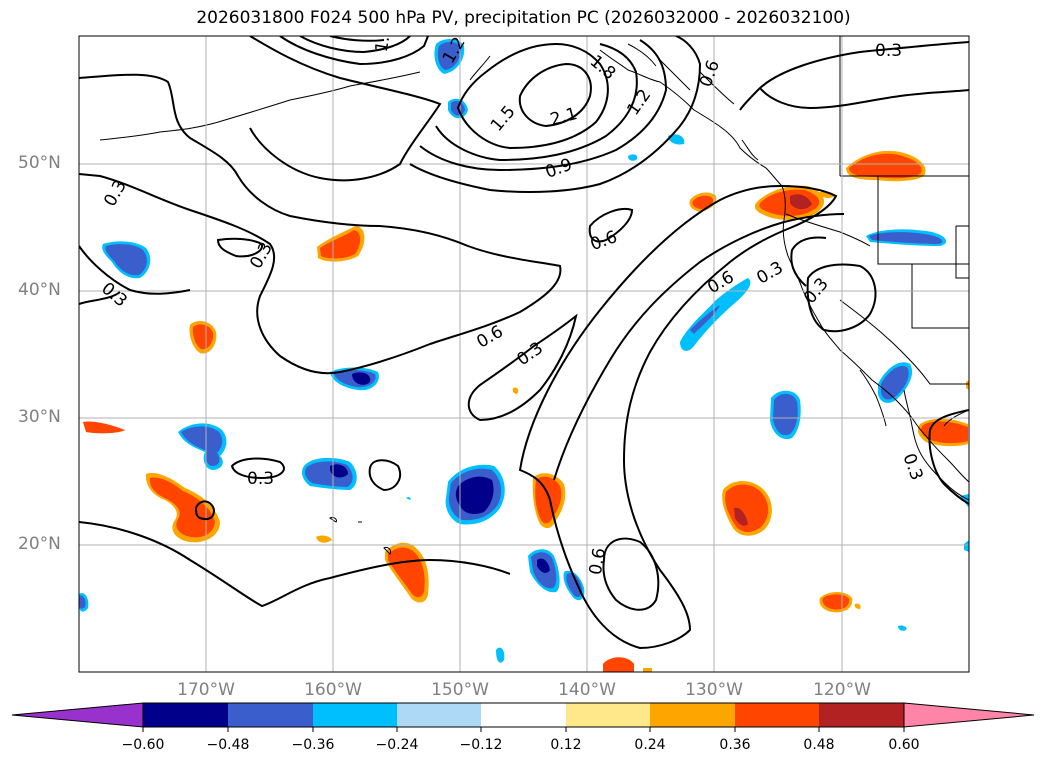 This screenshot has height=765, width=1047. What do you see at coordinates (384, 39) in the screenshot?
I see `contour-label: 1.5` at bounding box center [384, 39].